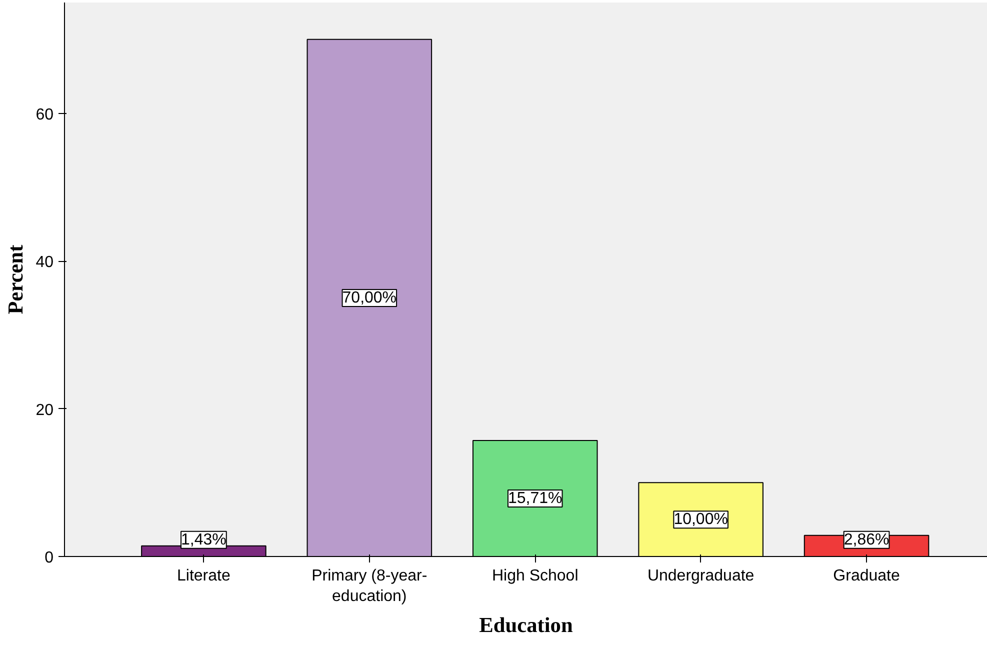 This screenshot has height=646, width=987. Describe the element at coordinates (203, 539) in the screenshot. I see `data-label: 1,43%` at that location.